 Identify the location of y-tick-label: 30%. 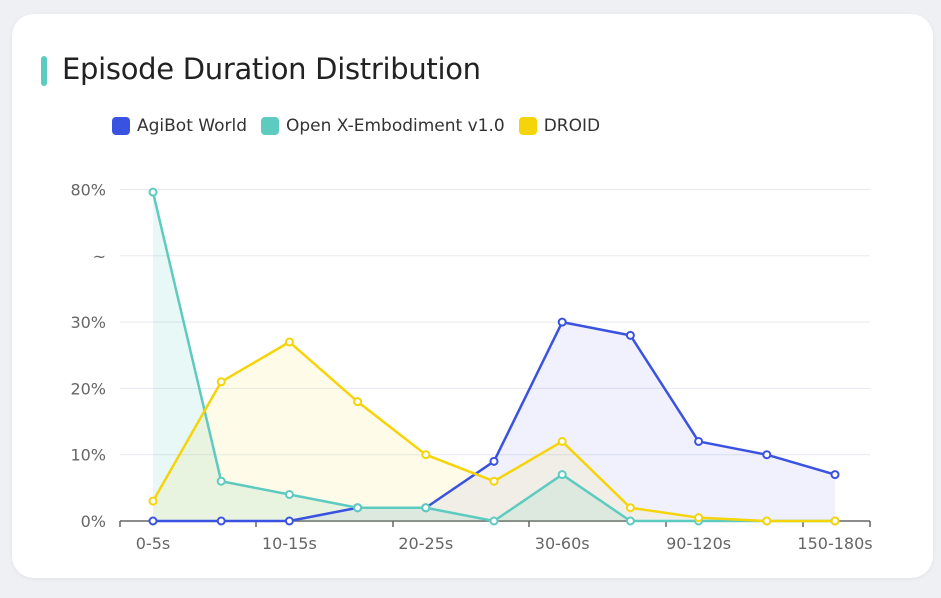
(88, 322).